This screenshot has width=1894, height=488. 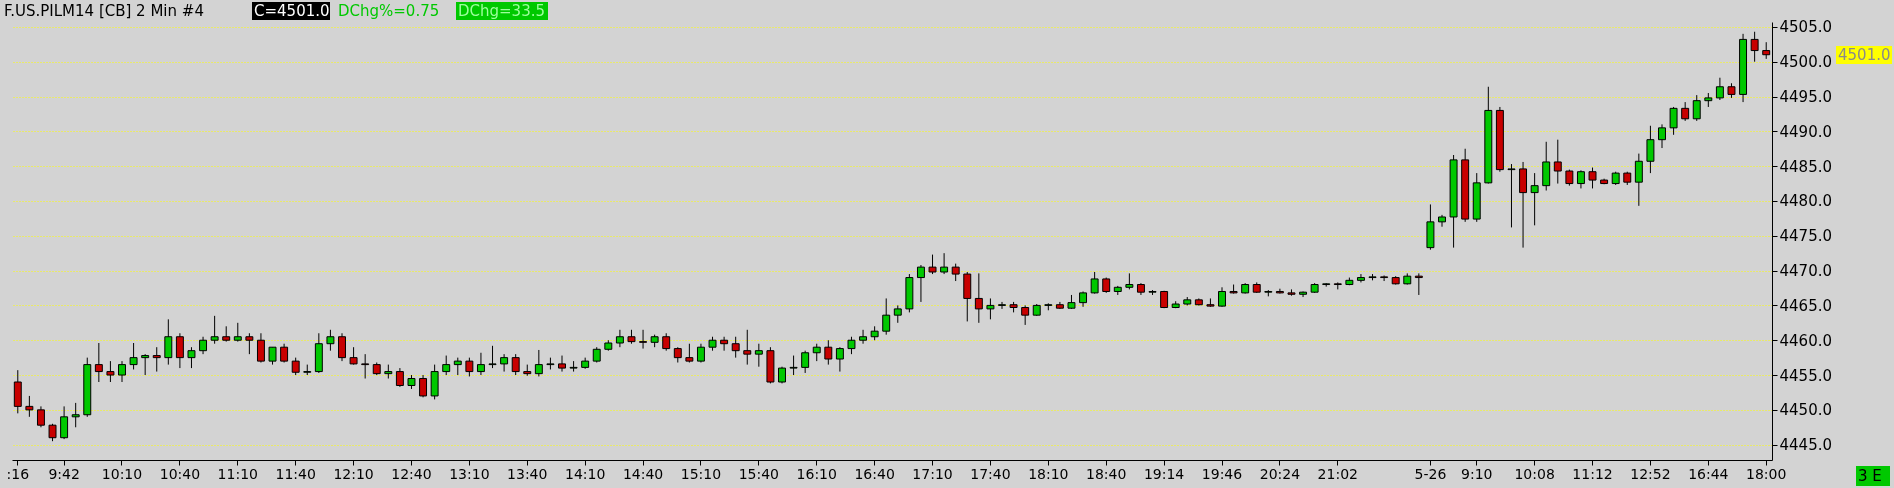 I want to click on x-tick-label: 11:12, so click(x=1592, y=473).